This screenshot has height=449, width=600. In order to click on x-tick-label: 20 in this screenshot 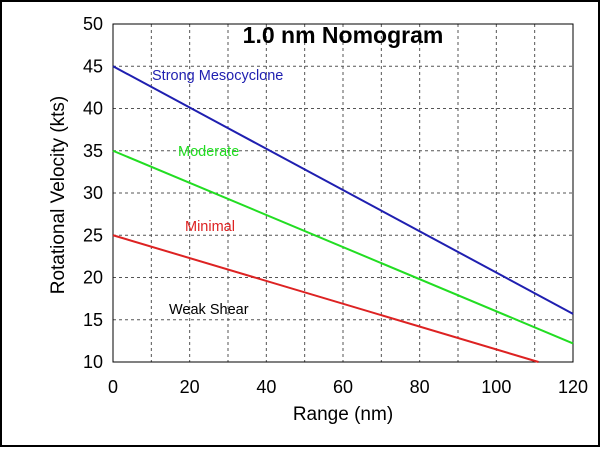, I will do `click(190, 387)`.